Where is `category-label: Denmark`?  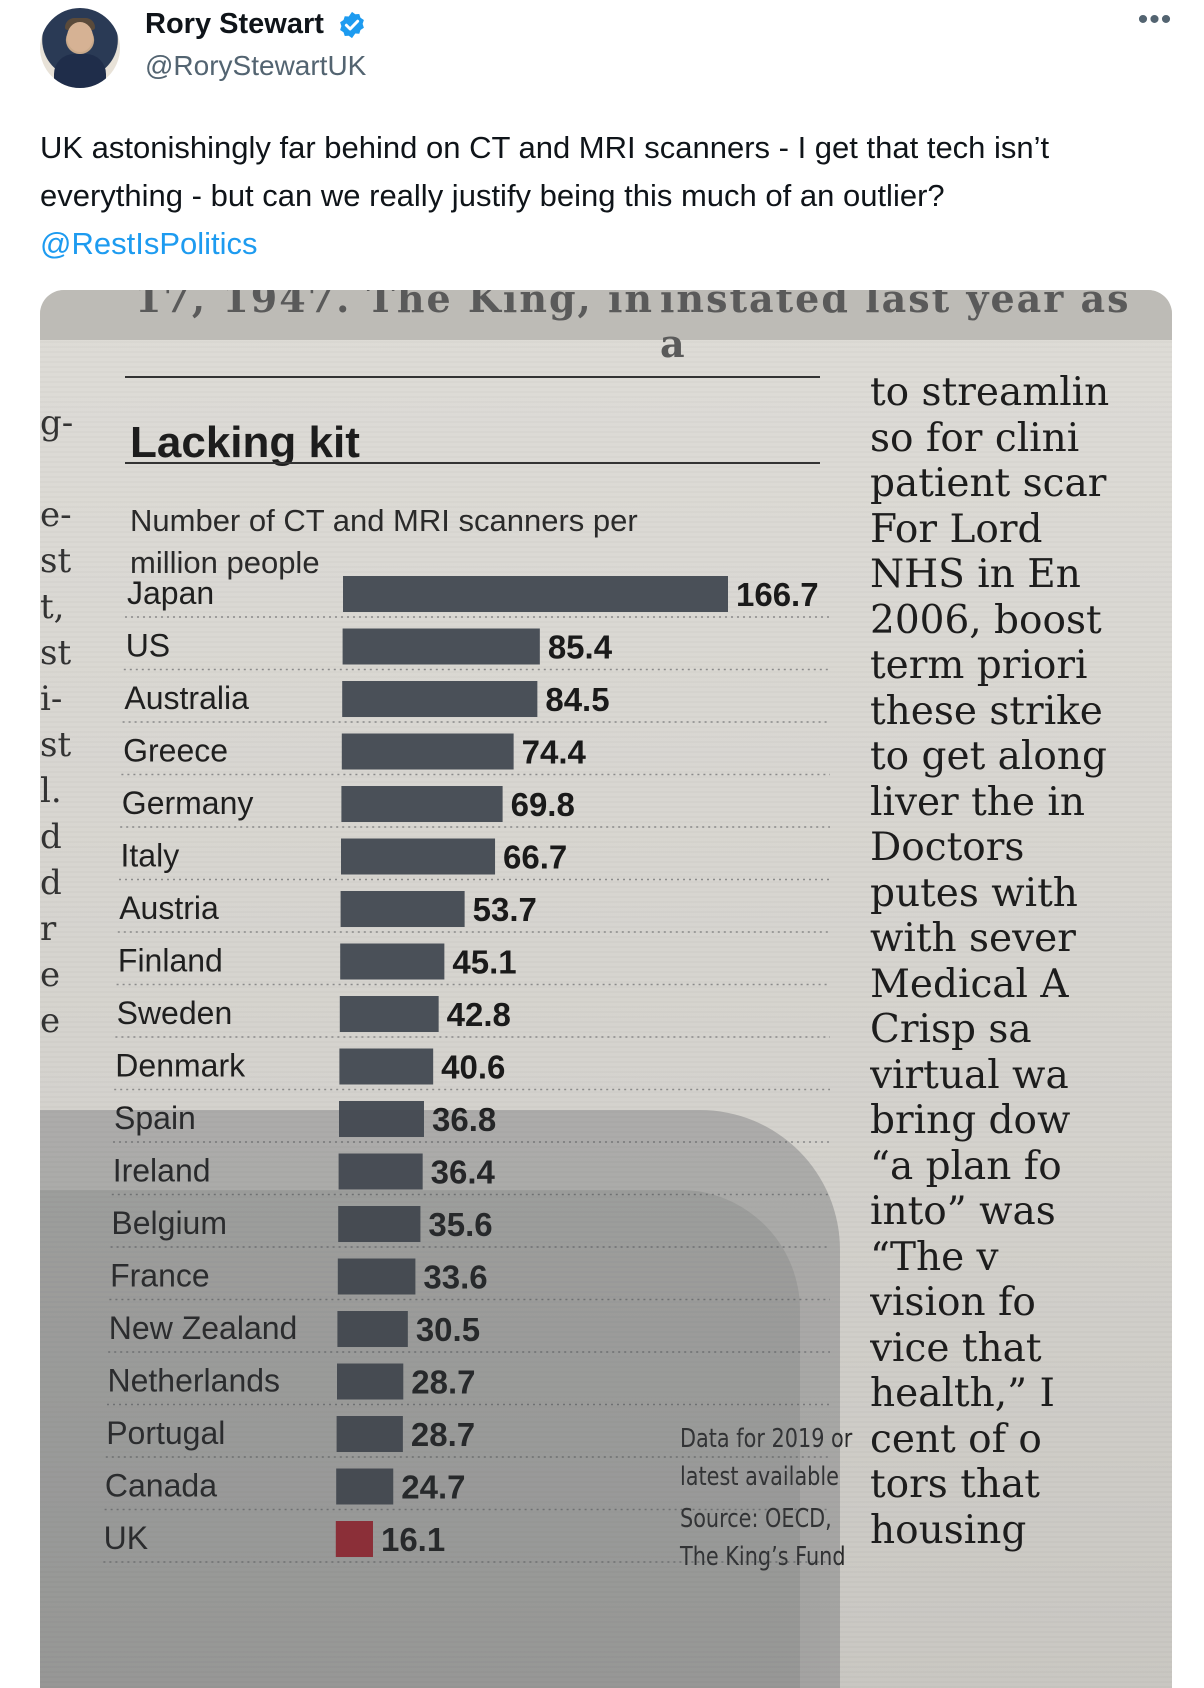 category-label: Denmark is located at coordinates (180, 1066).